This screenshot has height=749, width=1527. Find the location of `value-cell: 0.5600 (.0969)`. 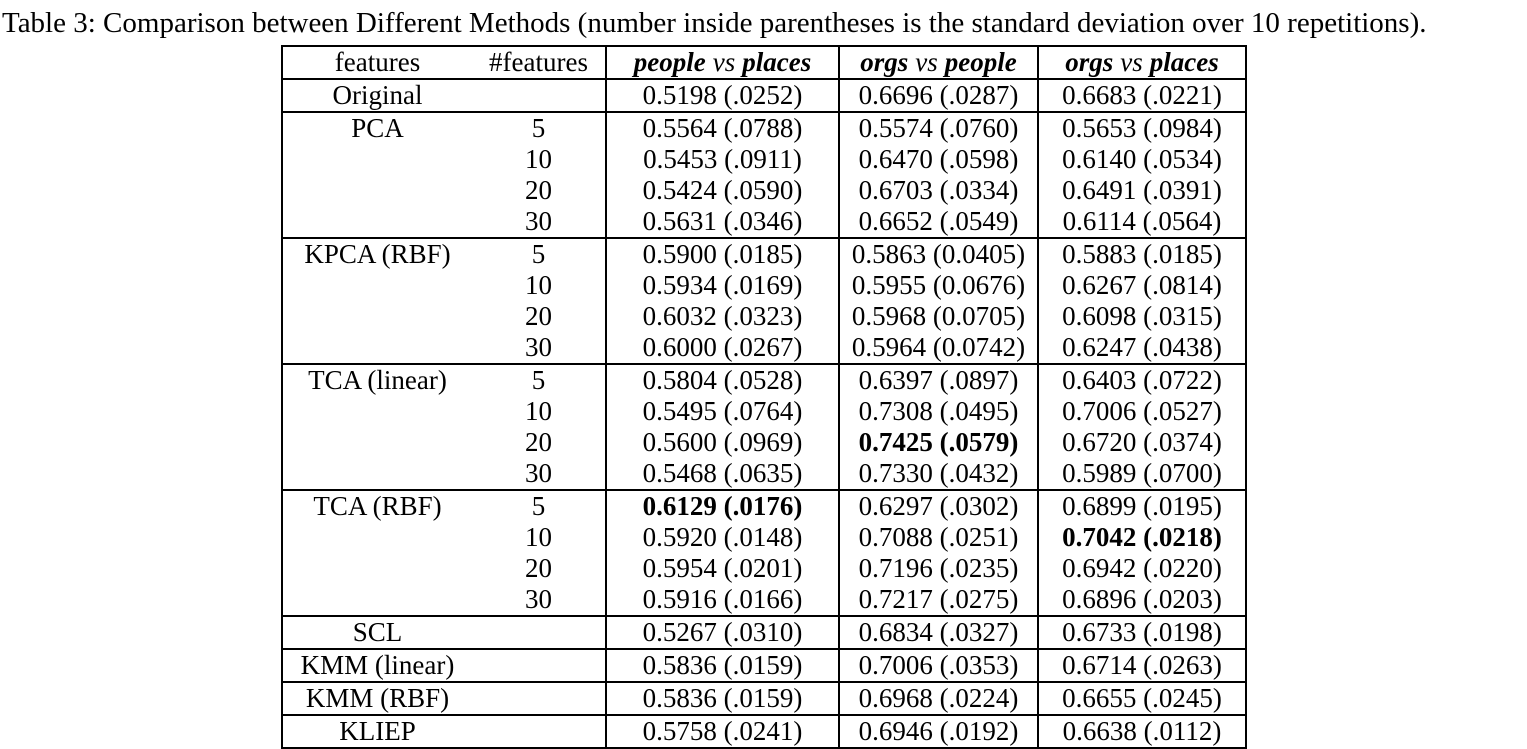

value-cell: 0.5600 (.0969) is located at coordinates (723, 442).